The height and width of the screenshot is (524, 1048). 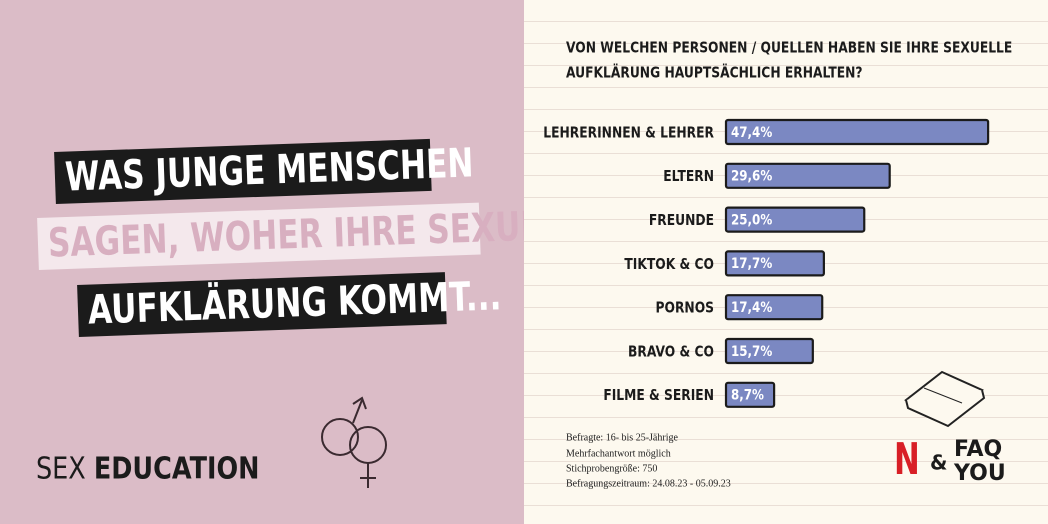 What do you see at coordinates (751, 177) in the screenshot?
I see `value-label: 29,6%` at bounding box center [751, 177].